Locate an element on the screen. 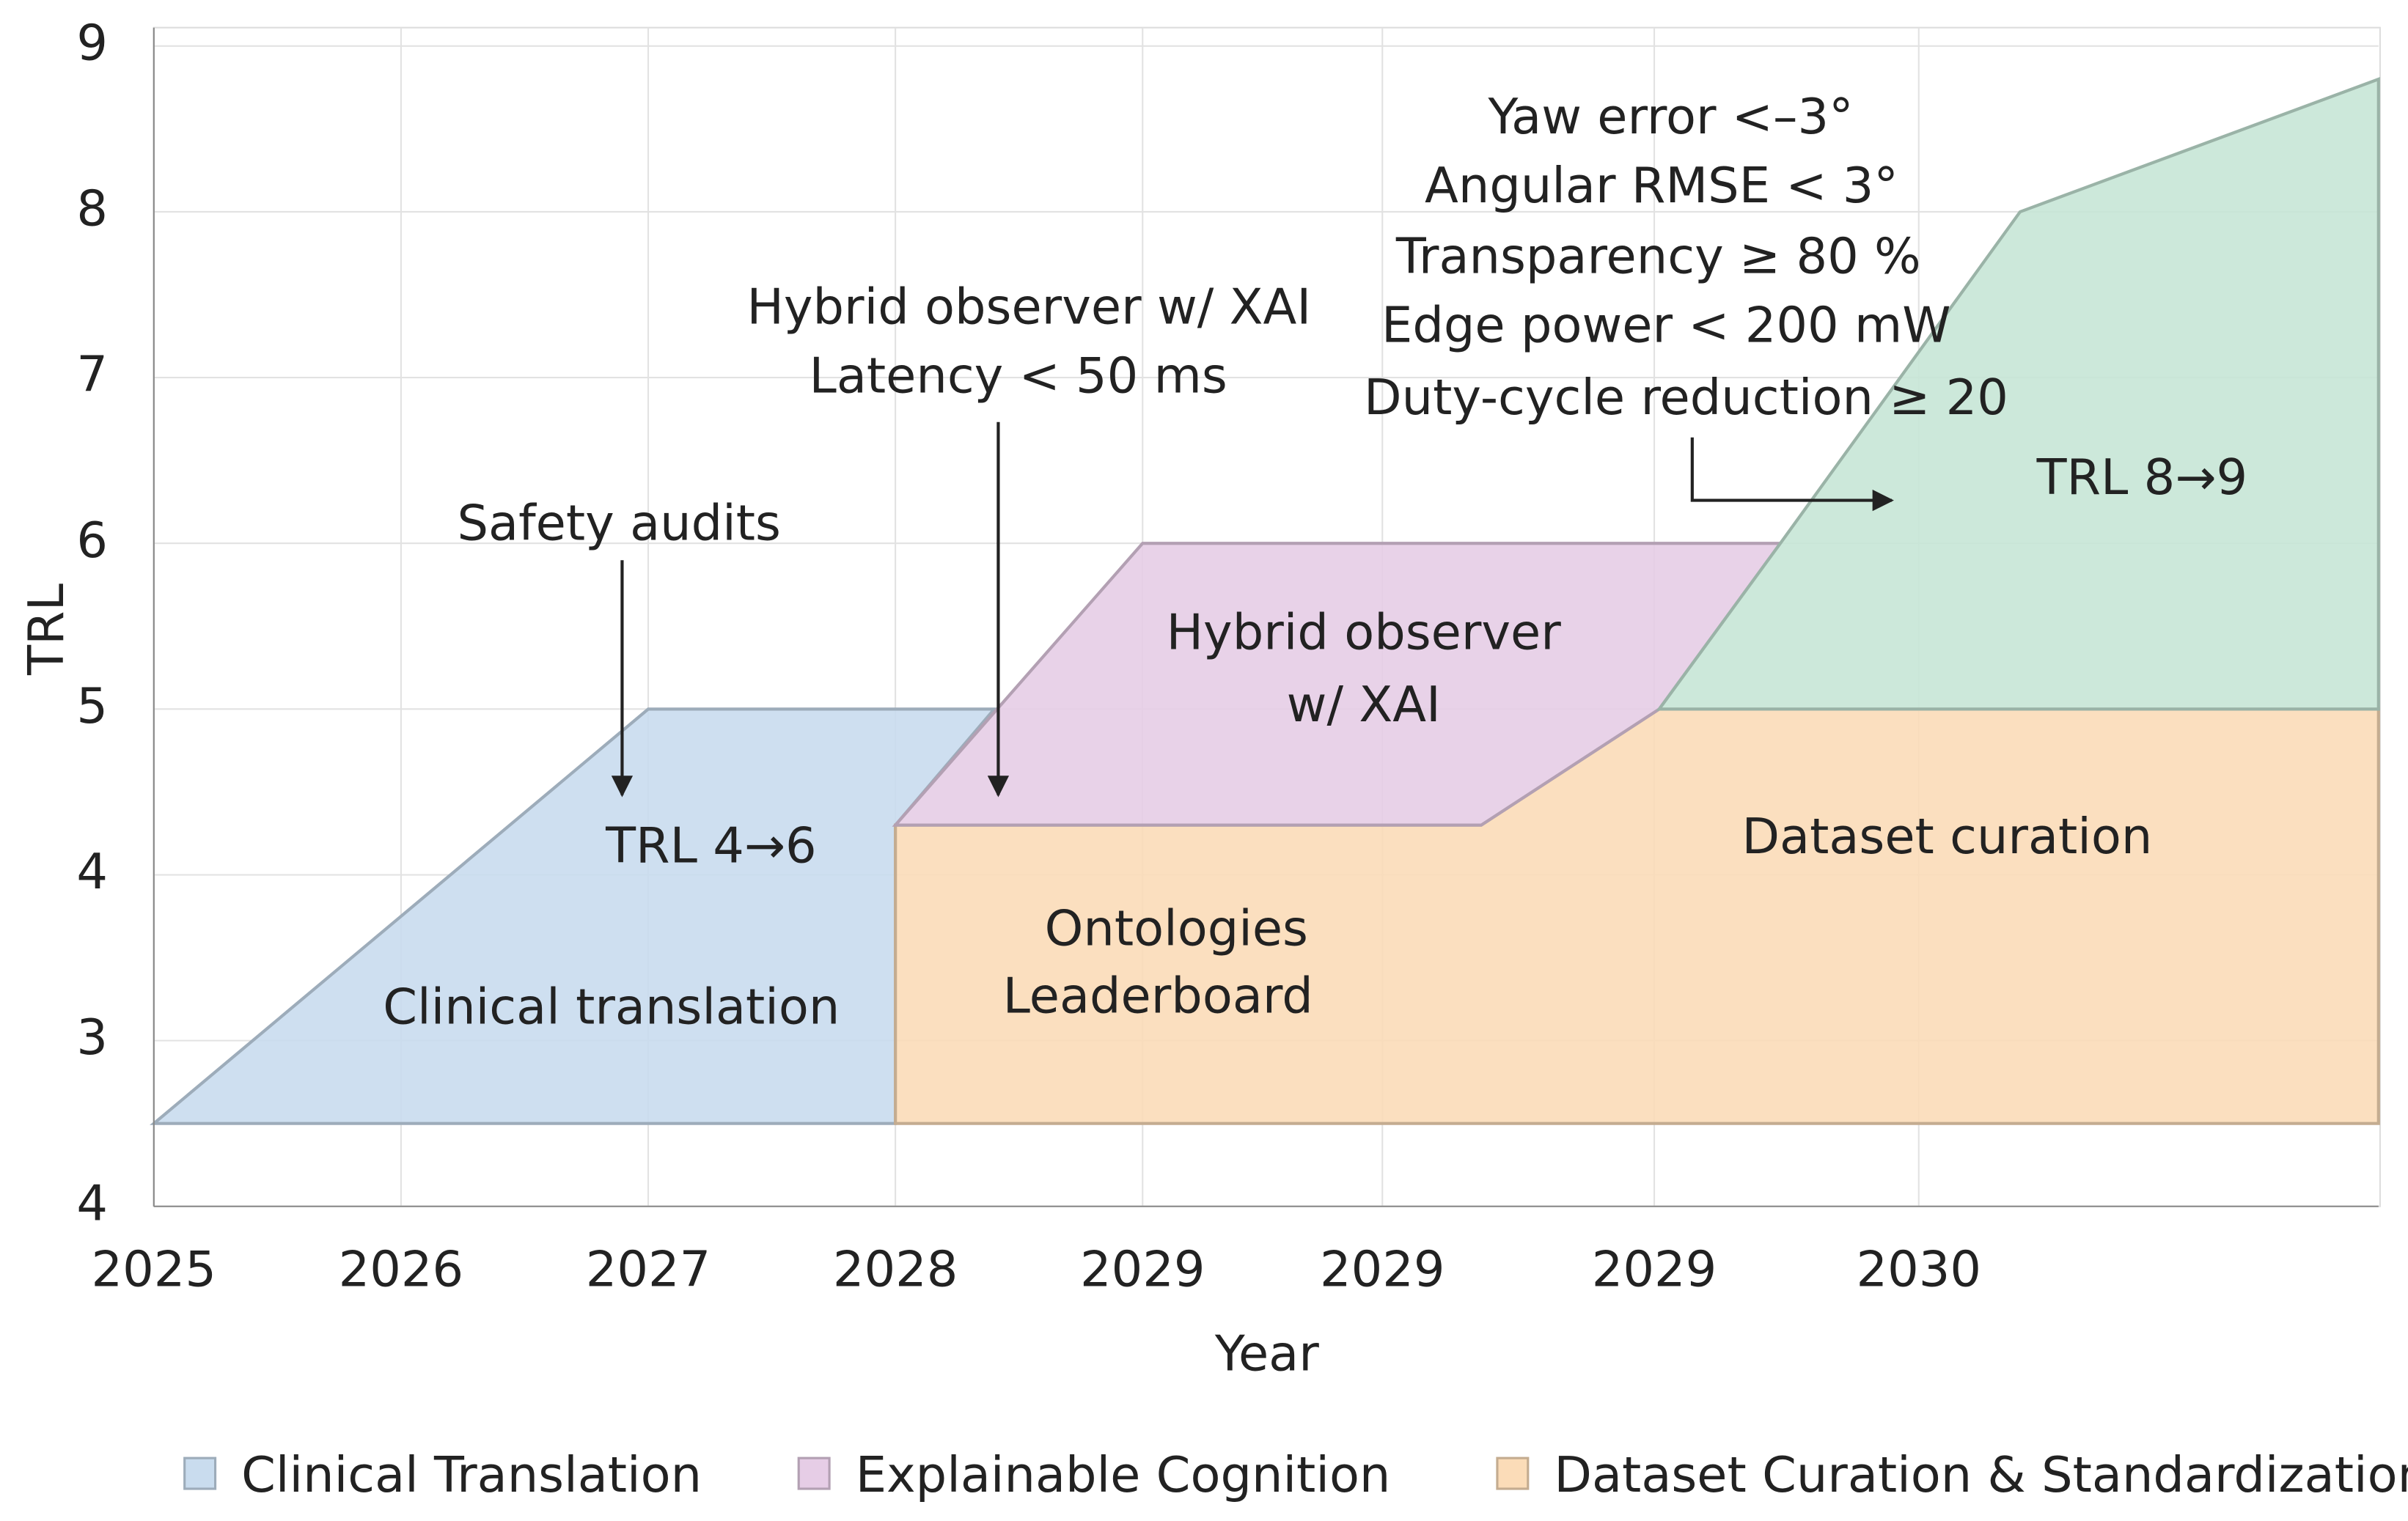 This screenshot has width=2408, height=1521. y-tick-label: 7 is located at coordinates (92, 374).